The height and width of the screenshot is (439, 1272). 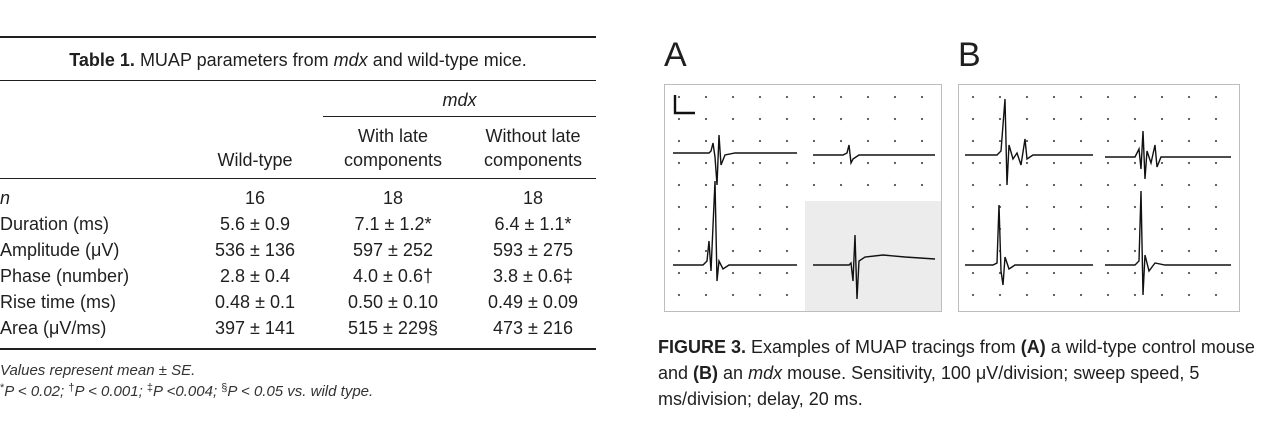 What do you see at coordinates (733, 373) in the screenshot?
I see `figure-caption-text-3: an` at bounding box center [733, 373].